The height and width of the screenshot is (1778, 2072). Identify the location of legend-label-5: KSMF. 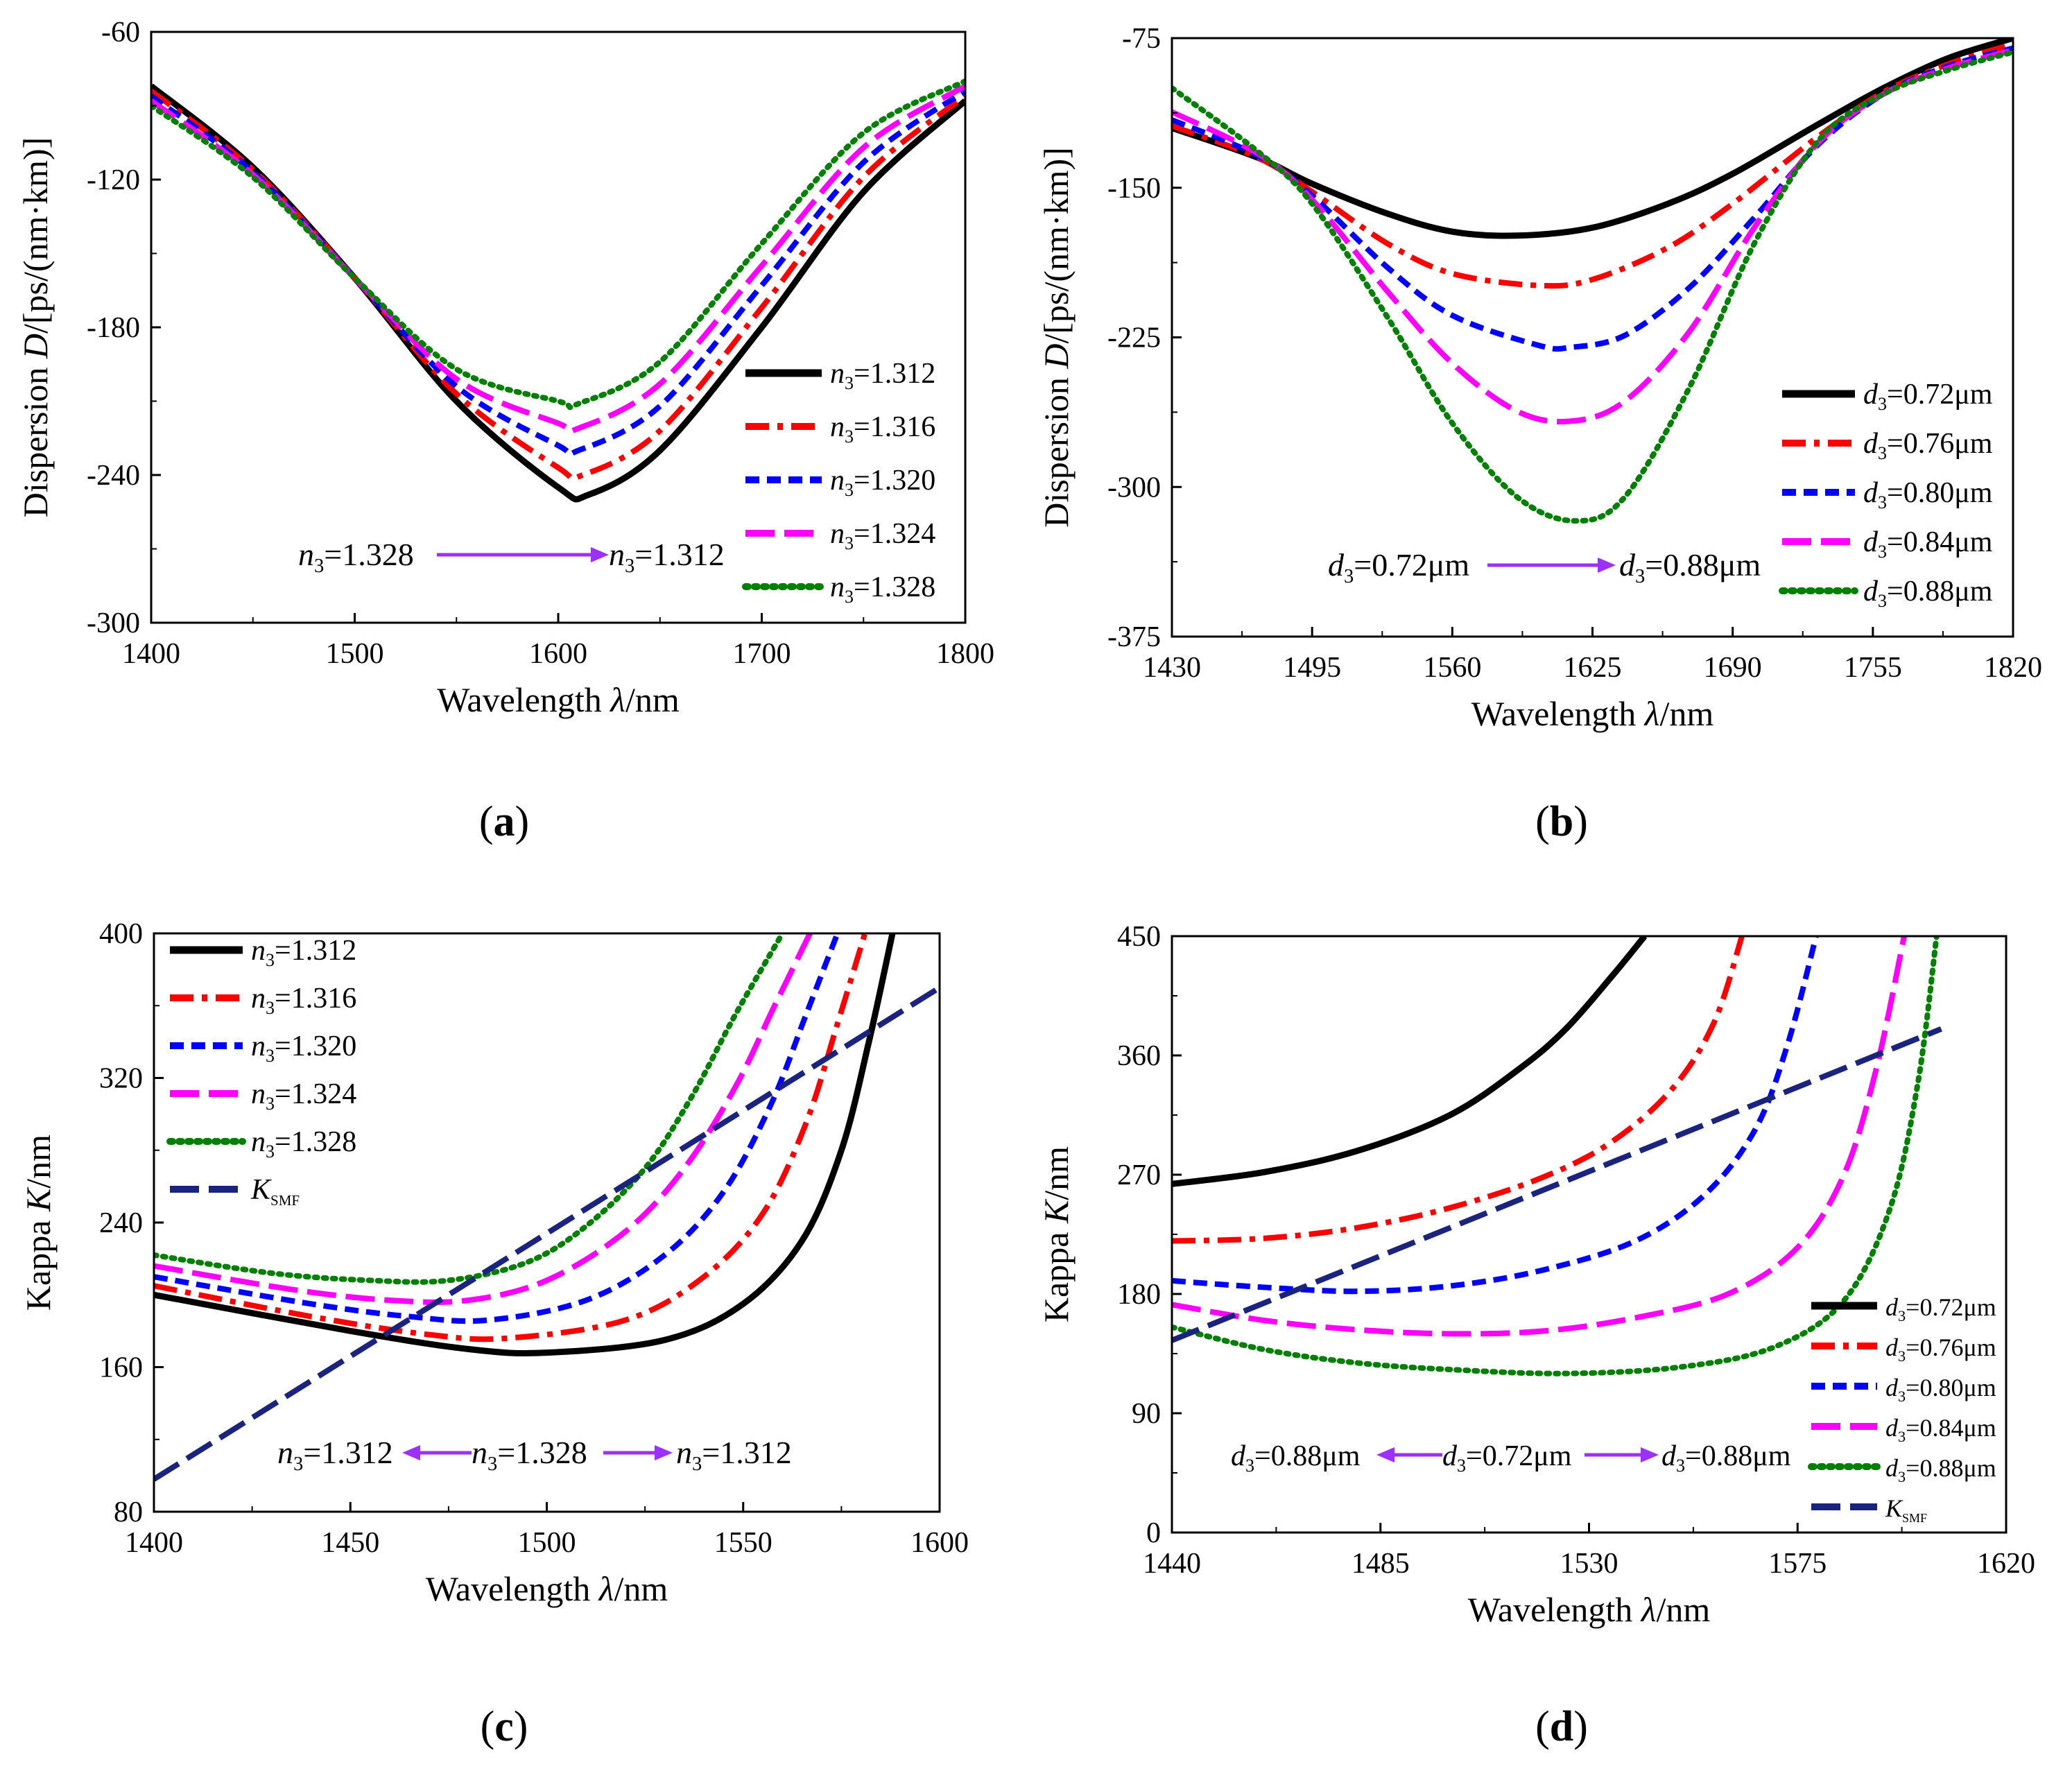
(1906, 1509).